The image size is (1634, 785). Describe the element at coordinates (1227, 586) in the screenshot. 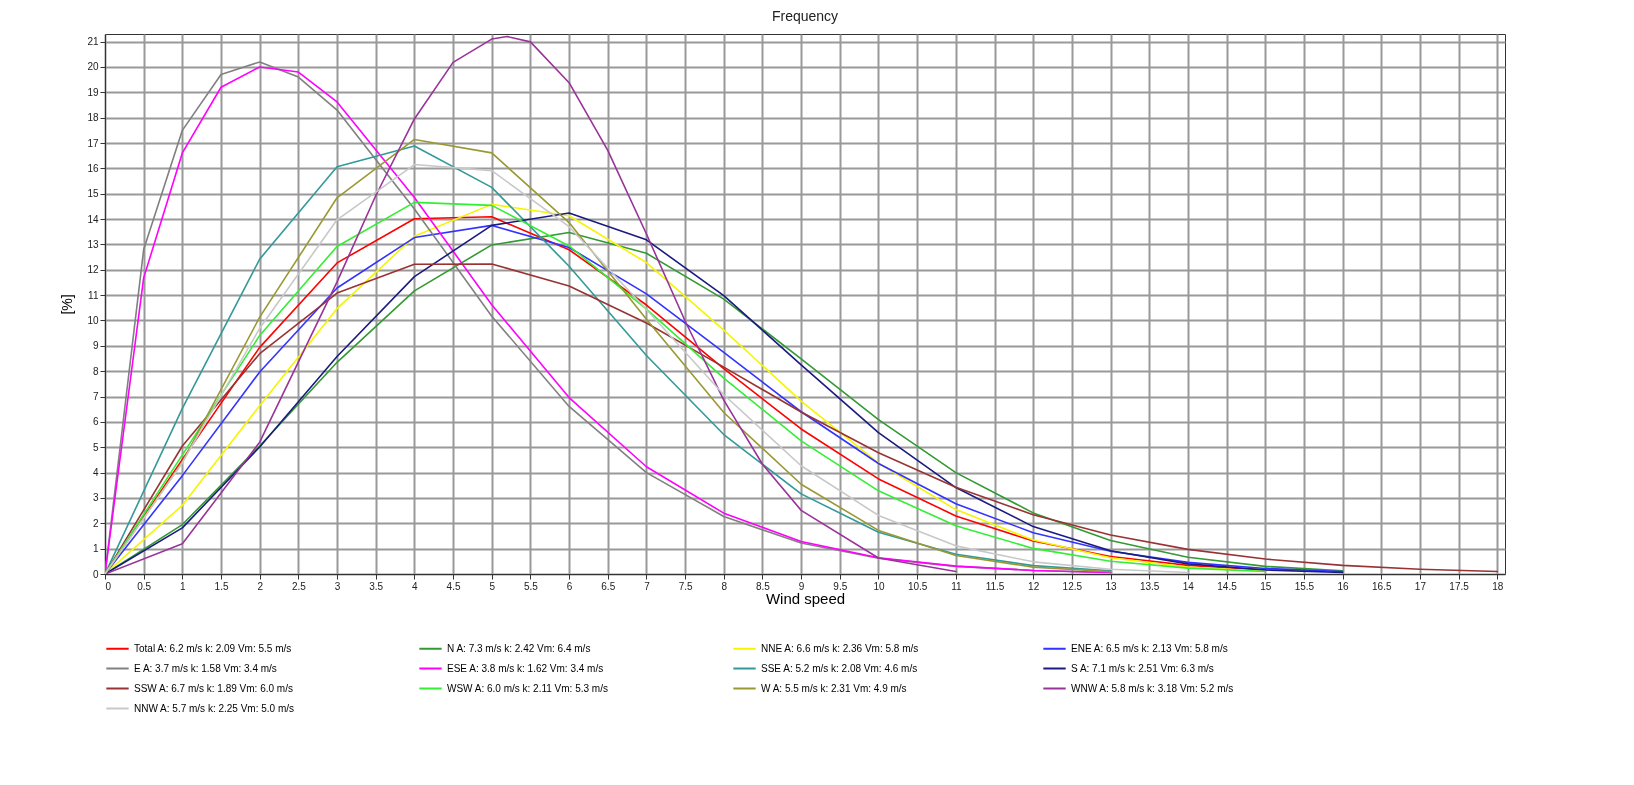

I see `x-tick-label: 14.5` at that location.